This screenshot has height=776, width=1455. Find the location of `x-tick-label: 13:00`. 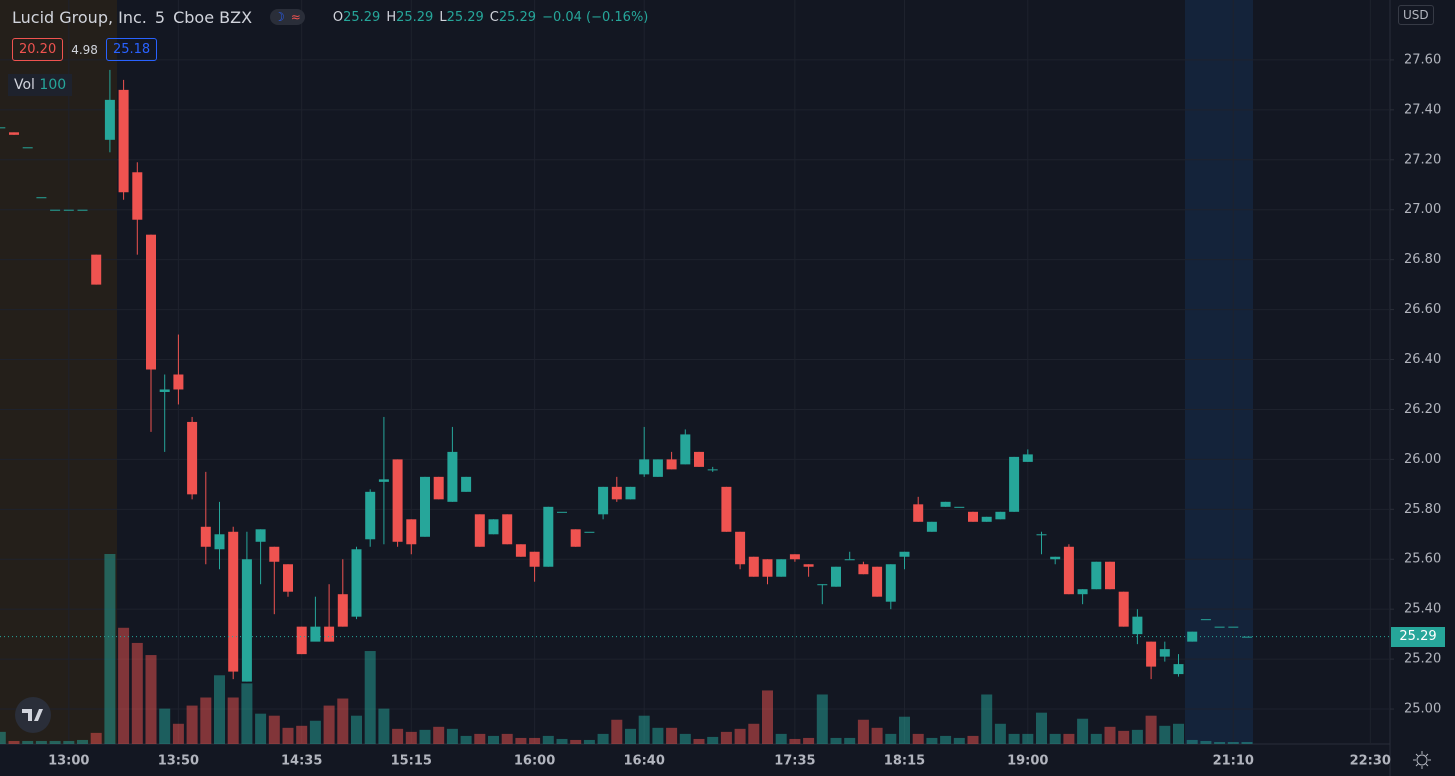

x-tick-label: 13:00 is located at coordinates (68, 761).